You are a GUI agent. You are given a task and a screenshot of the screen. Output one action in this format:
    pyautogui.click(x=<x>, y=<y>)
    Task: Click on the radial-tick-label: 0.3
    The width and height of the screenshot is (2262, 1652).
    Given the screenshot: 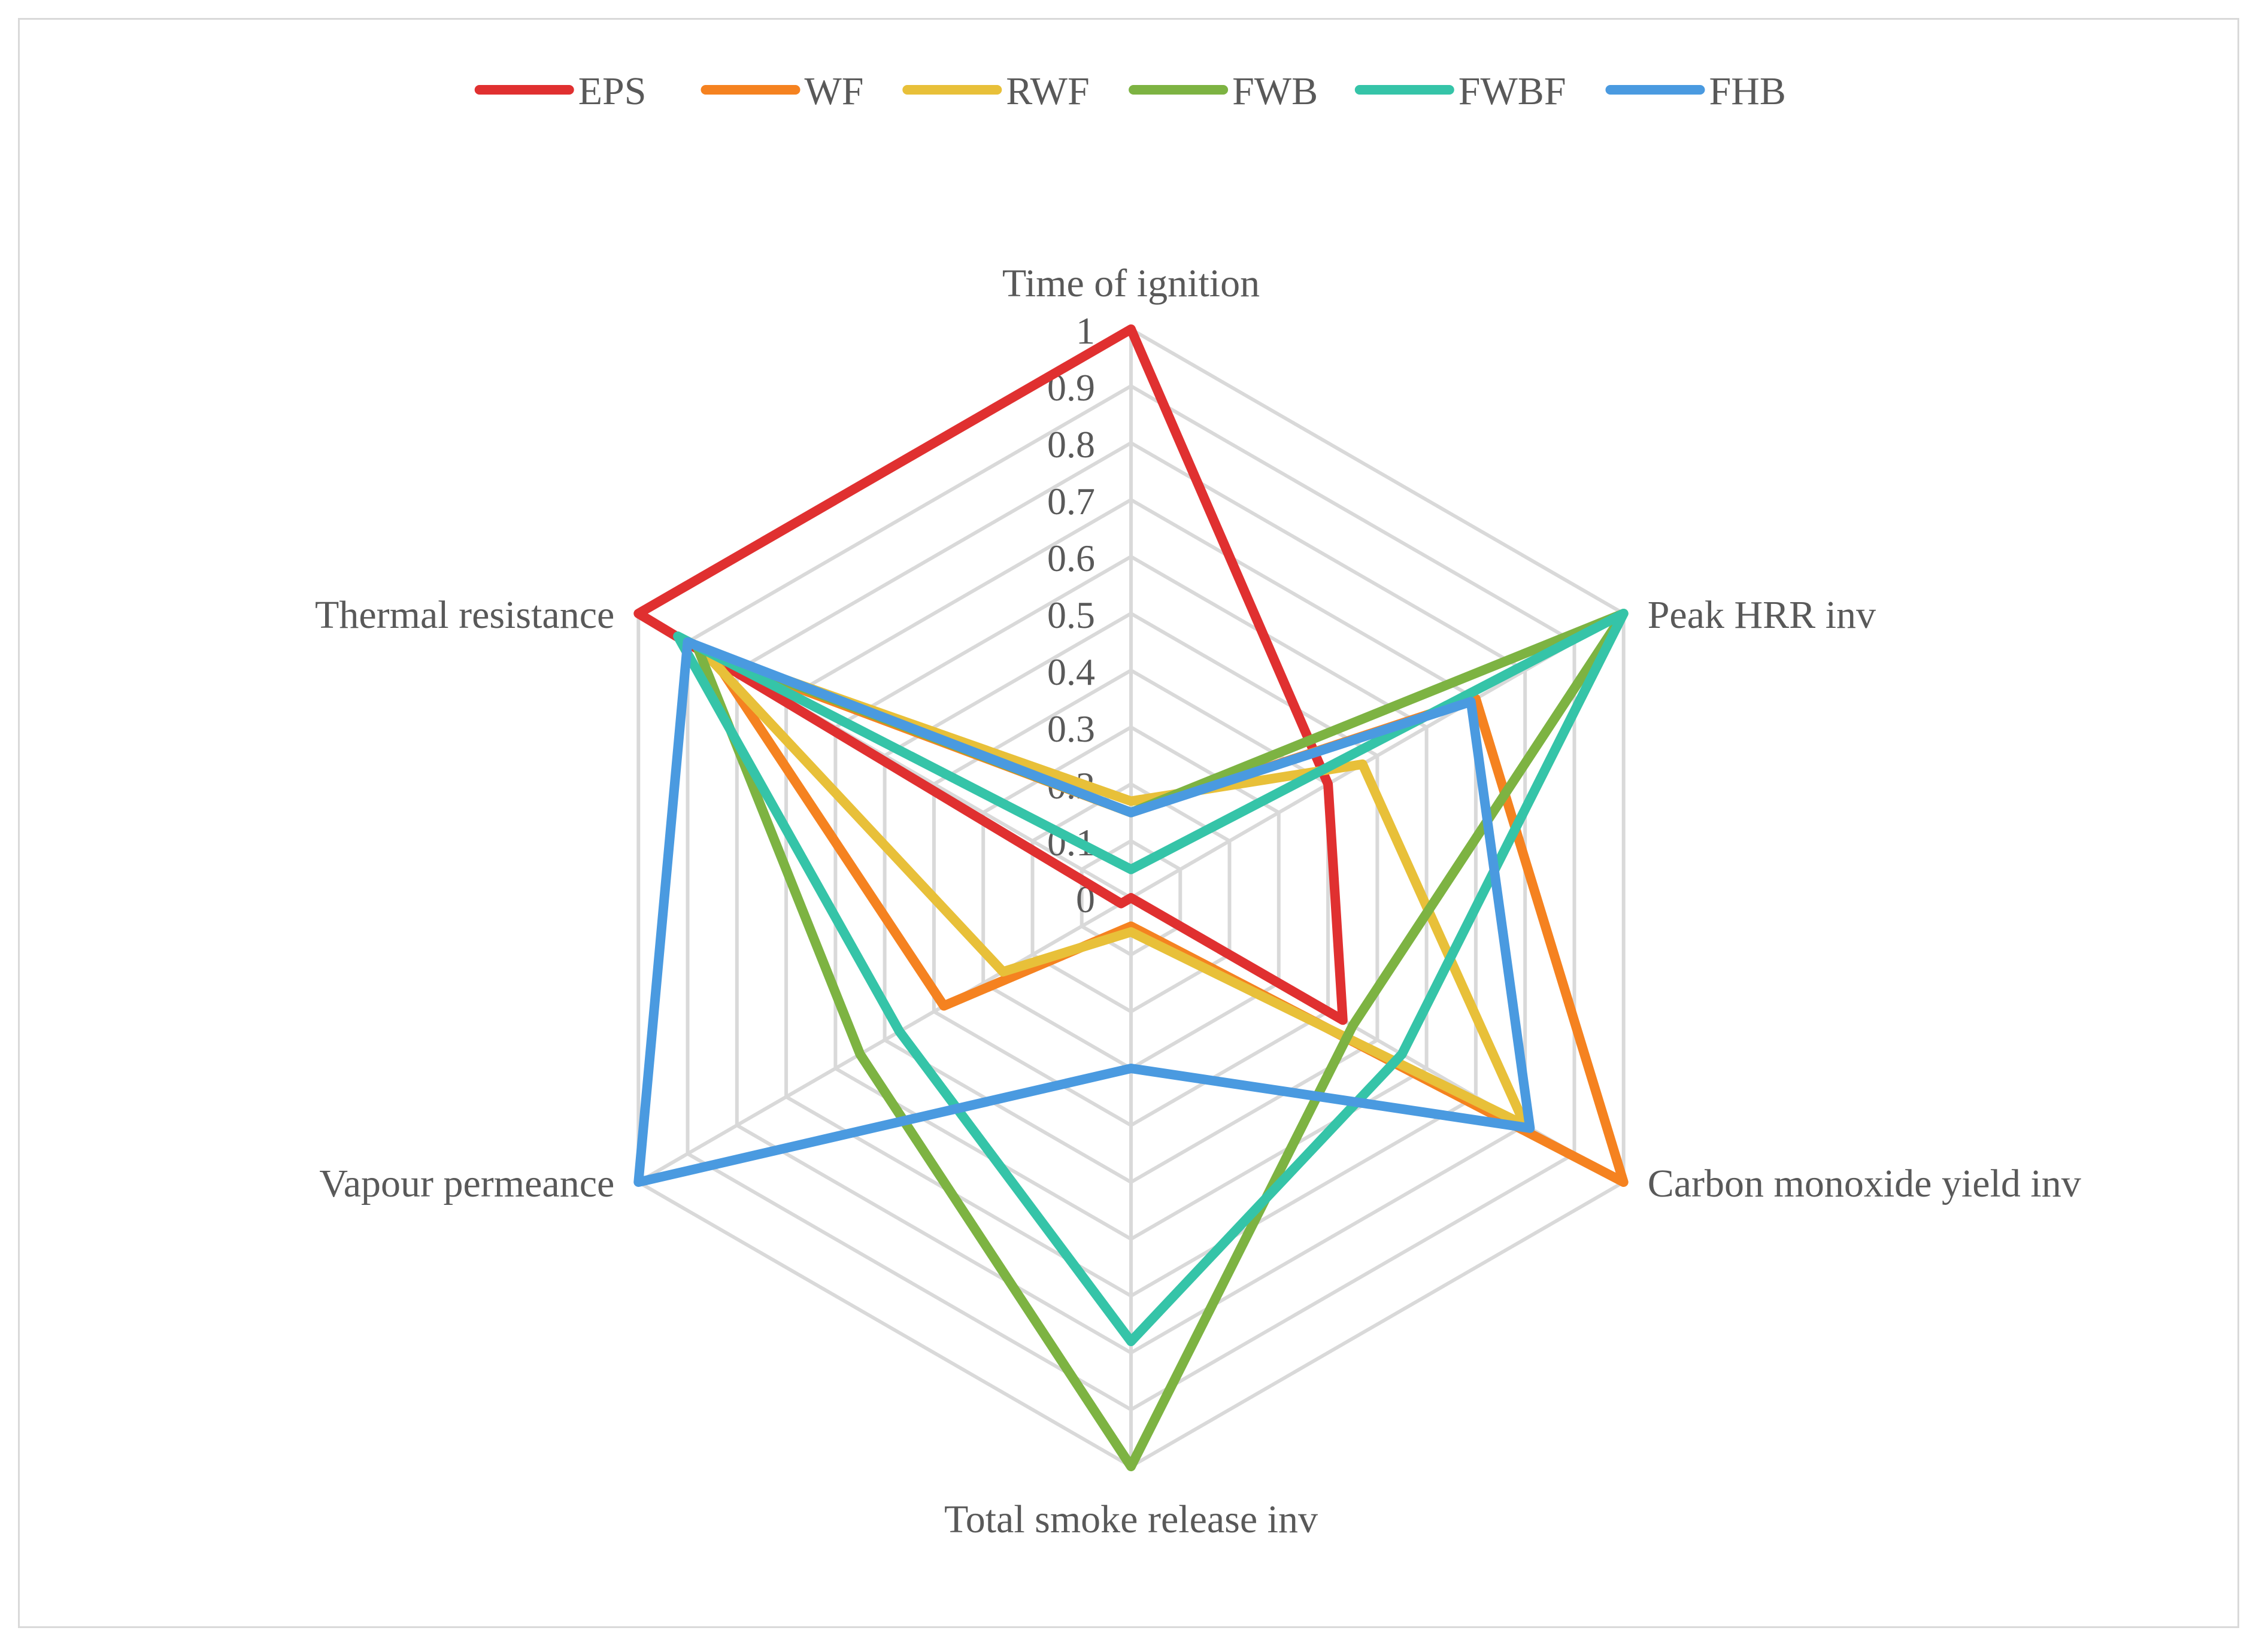 What is the action you would take?
    pyautogui.click(x=1071, y=728)
    